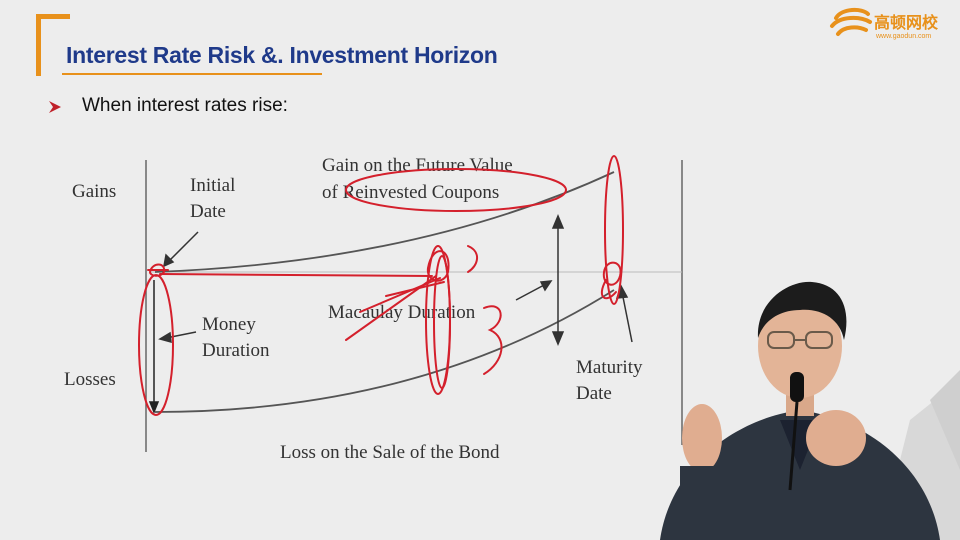 This screenshot has width=960, height=540. What do you see at coordinates (157, 270) in the screenshot?
I see `initial-knot` at bounding box center [157, 270].